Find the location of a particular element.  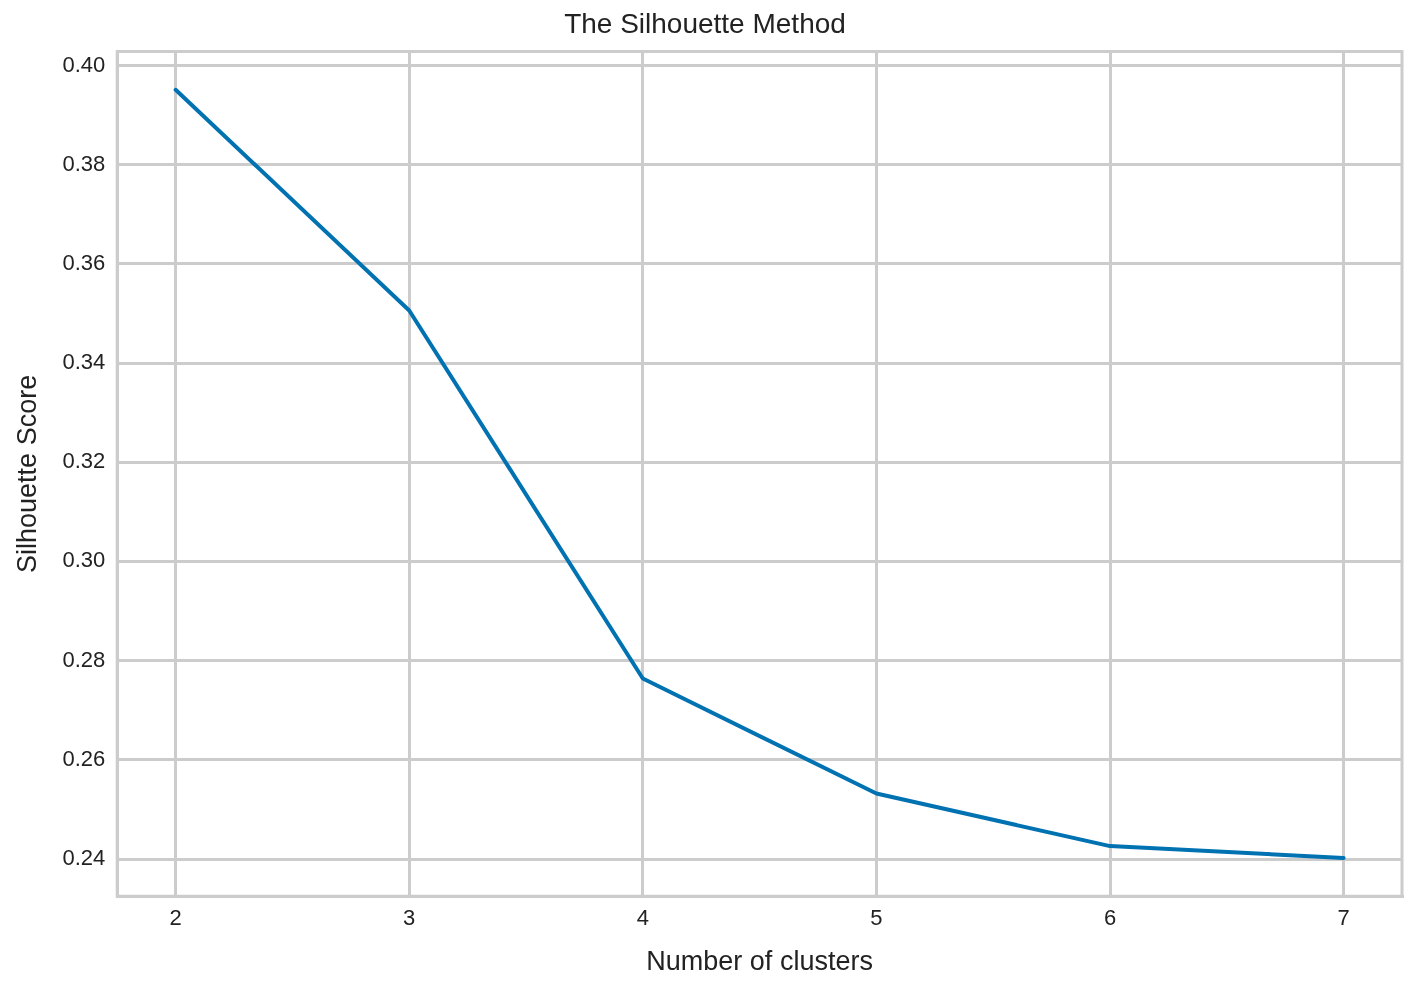

y-tick-label: 0.36 is located at coordinates (84, 262).